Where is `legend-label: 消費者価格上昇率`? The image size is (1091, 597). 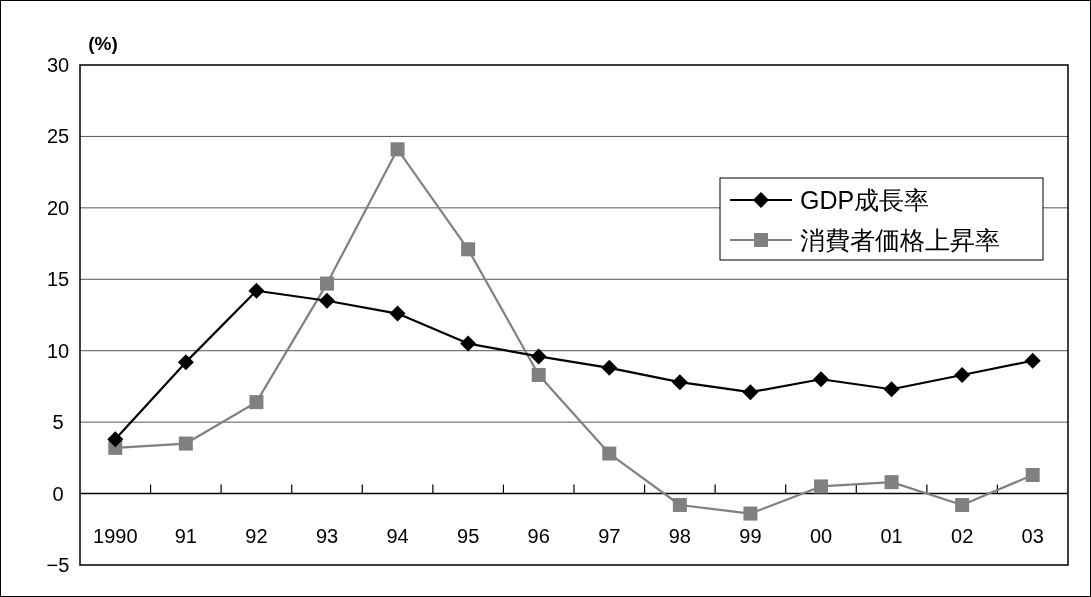 legend-label: 消費者価格上昇率 is located at coordinates (900, 240).